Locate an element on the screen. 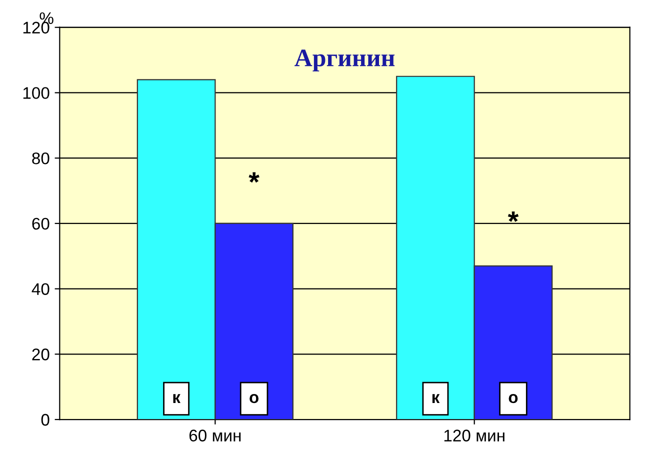 The image size is (663, 456). series-label: о is located at coordinates (254, 399).